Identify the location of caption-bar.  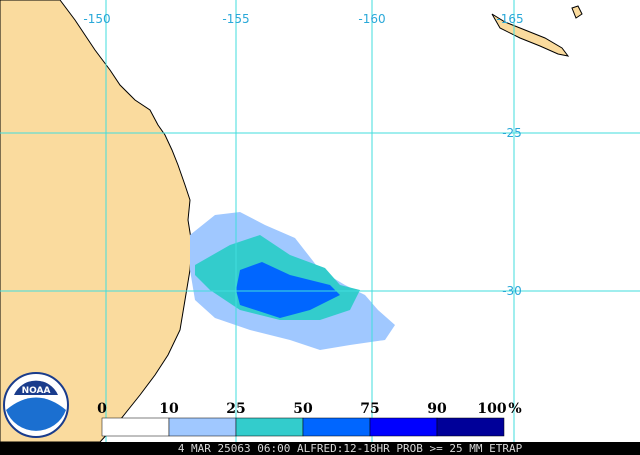
(320, 448).